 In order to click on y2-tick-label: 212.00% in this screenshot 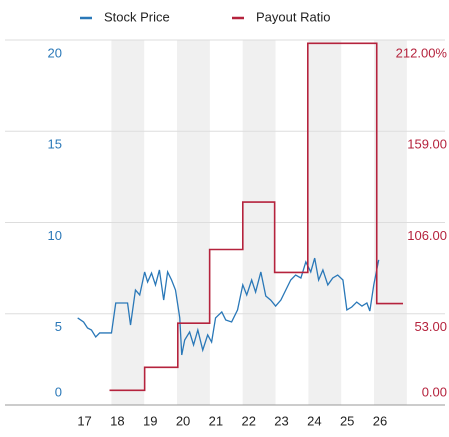, I will do `click(422, 52)`.